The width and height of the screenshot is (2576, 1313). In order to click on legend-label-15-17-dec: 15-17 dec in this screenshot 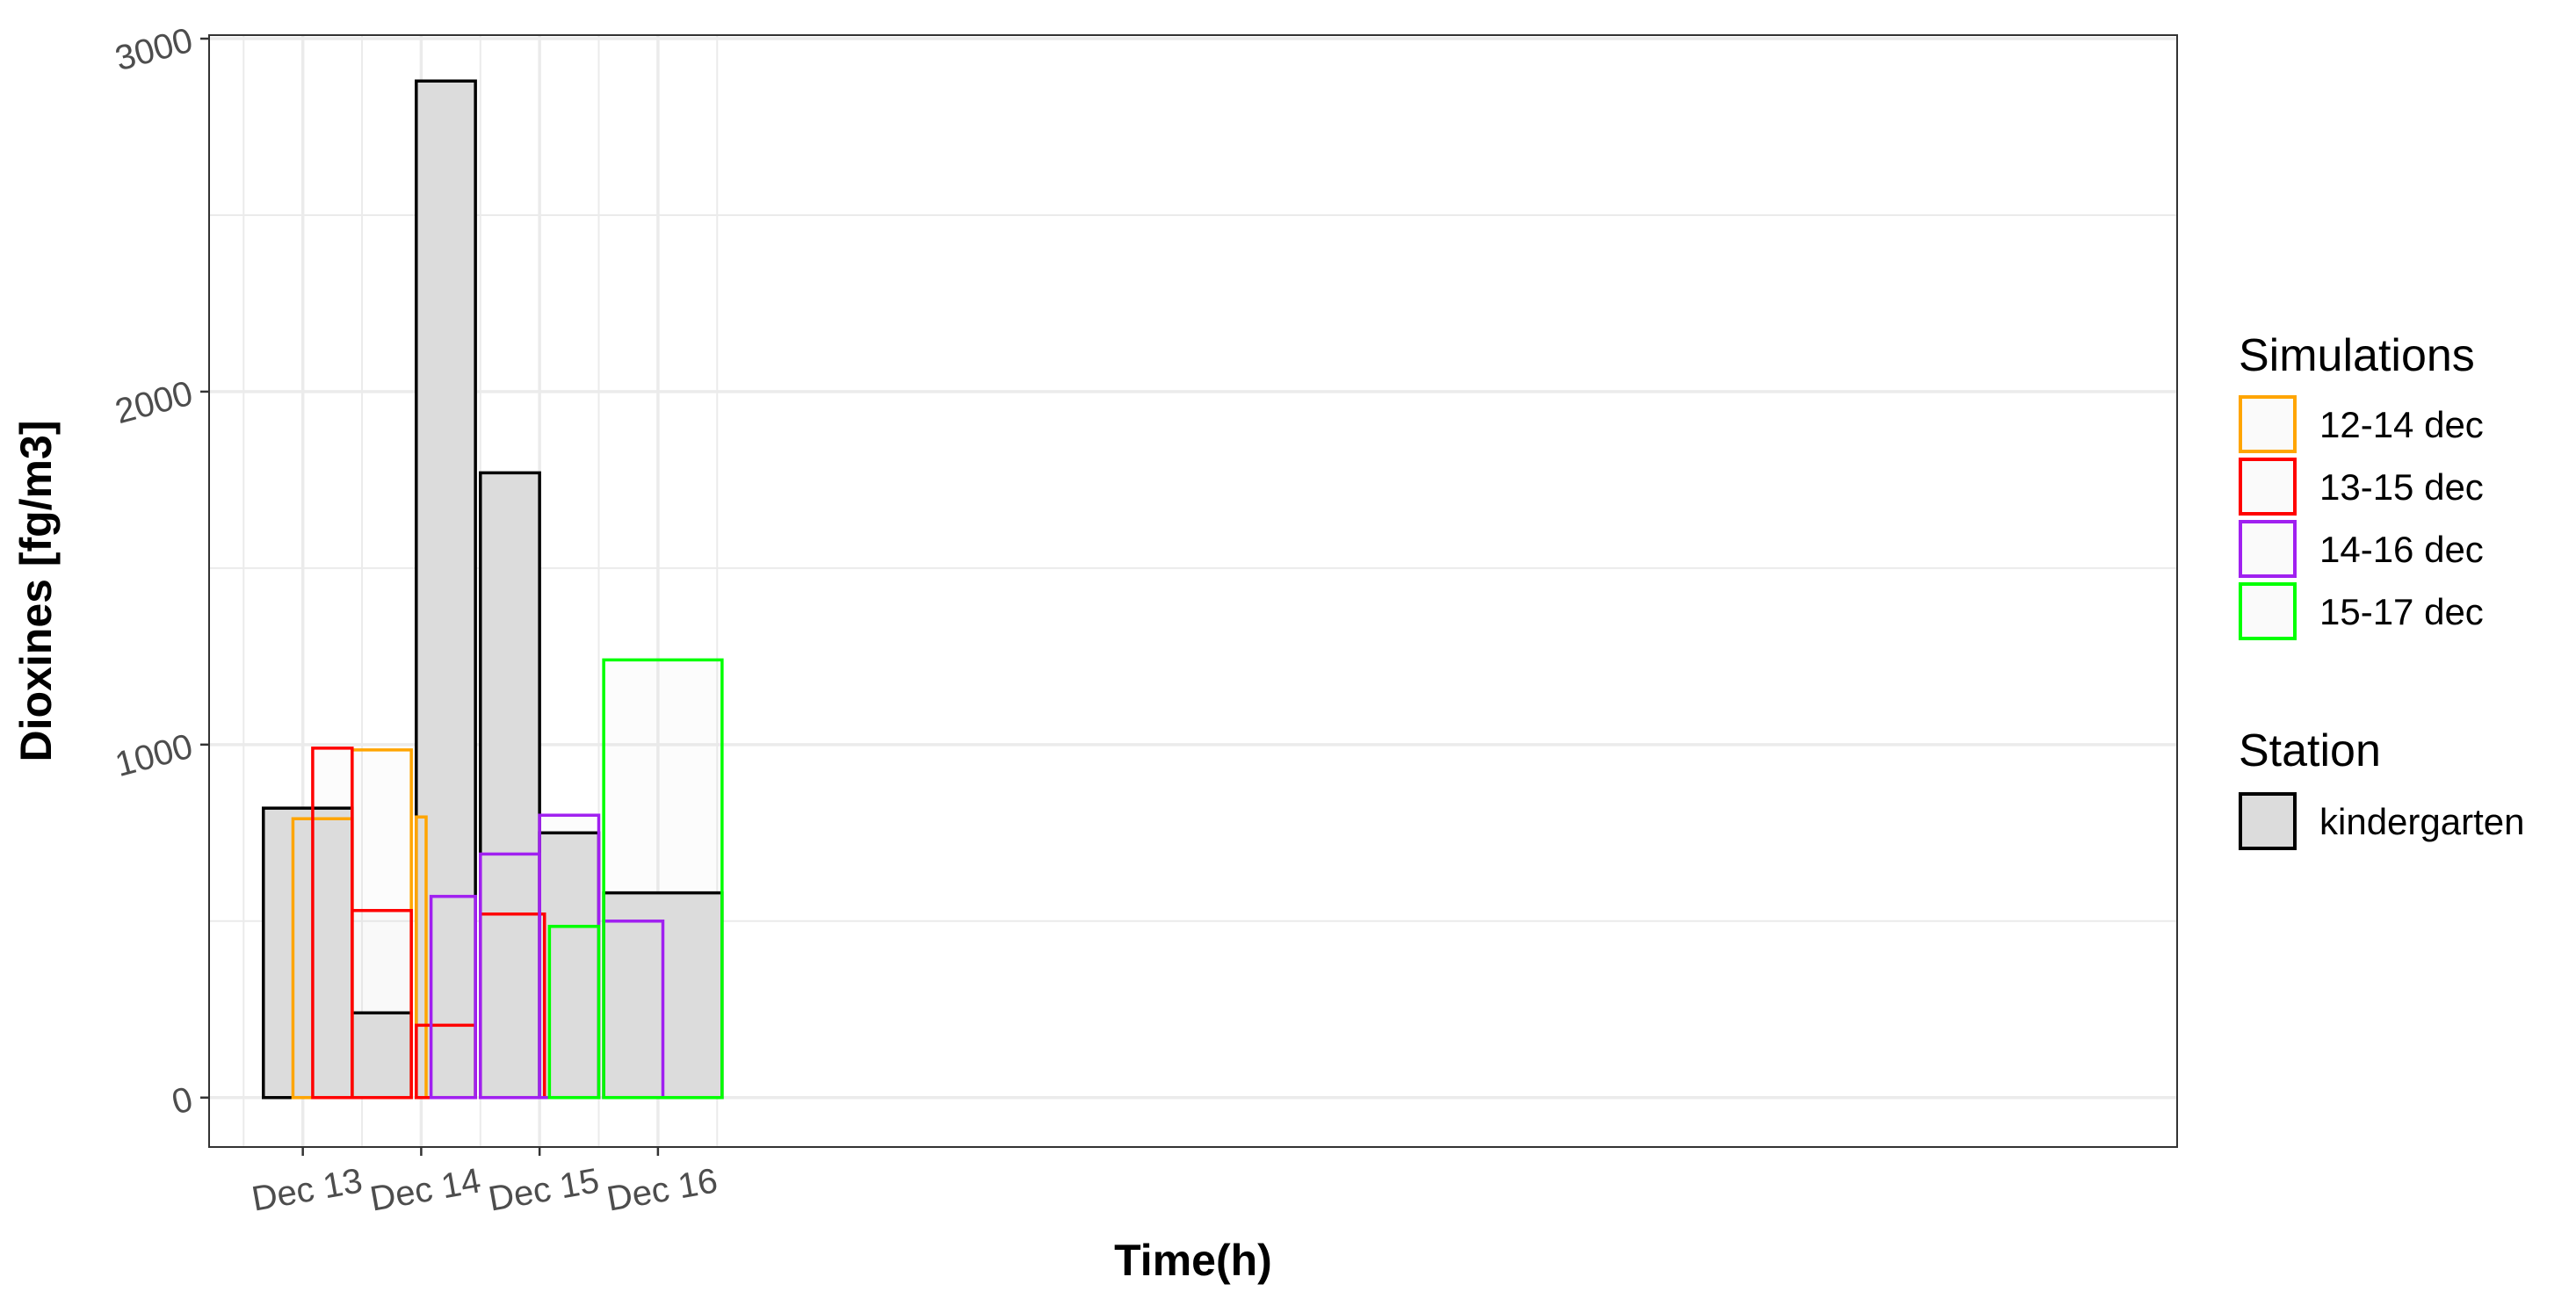, I will do `click(2401, 611)`.